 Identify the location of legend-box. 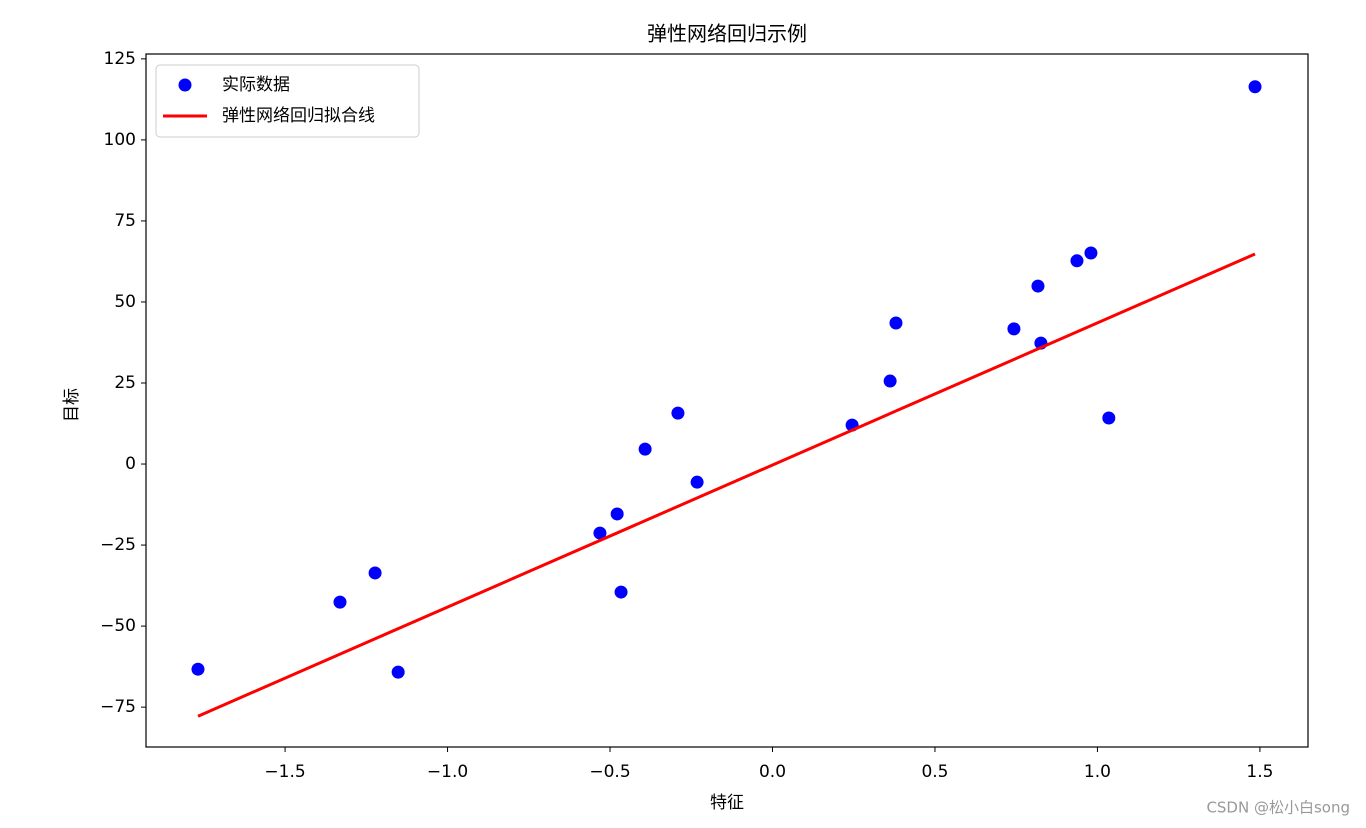
(287, 101).